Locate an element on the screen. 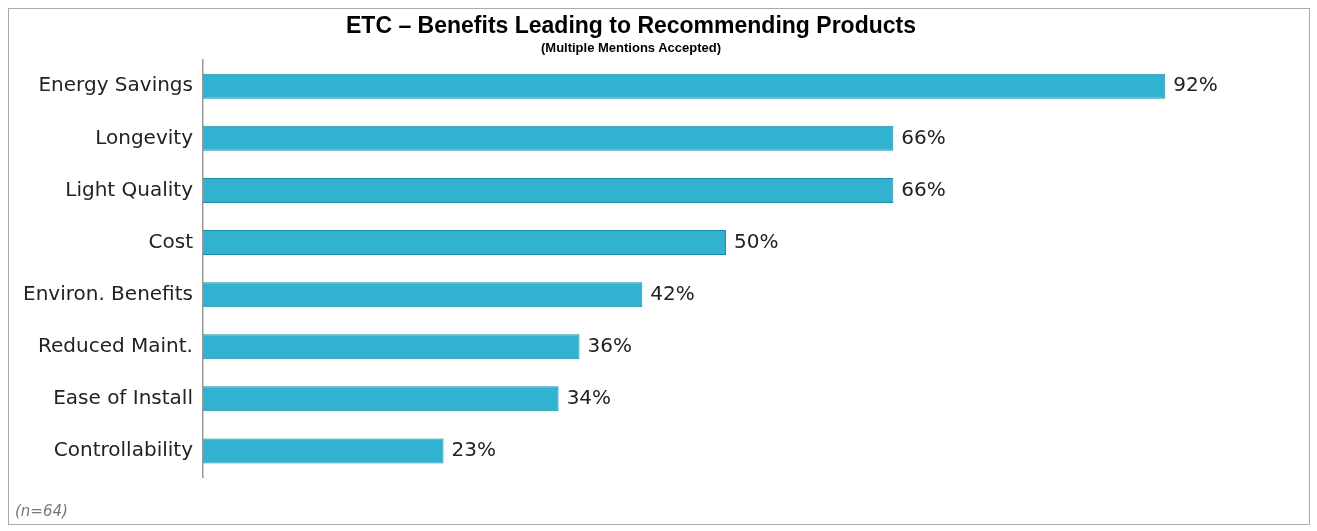  y-tick-label: Longevity is located at coordinates (144, 136).